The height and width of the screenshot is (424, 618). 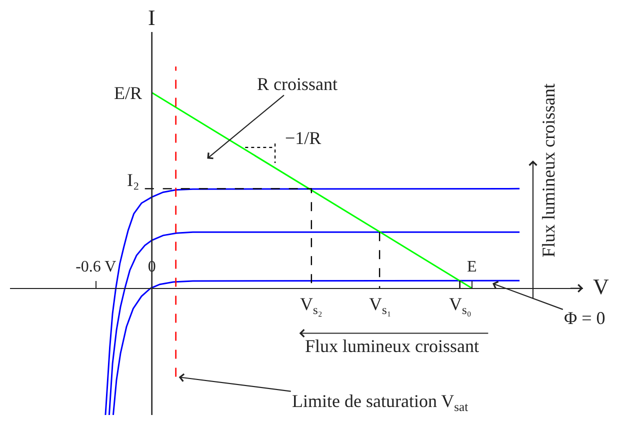 I want to click on x-tick-label: E, so click(x=472, y=267).